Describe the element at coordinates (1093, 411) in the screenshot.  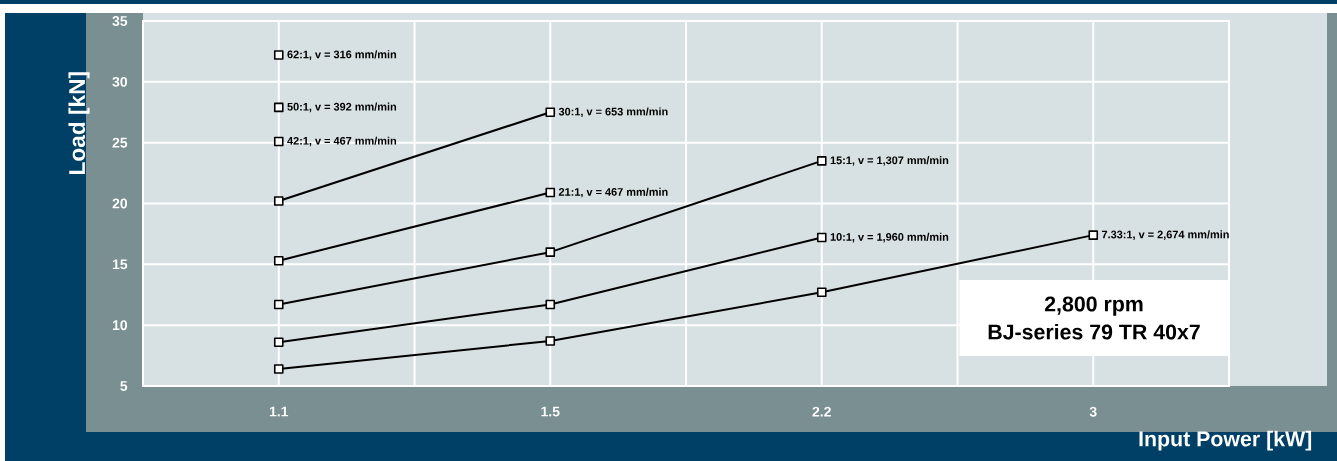
I see `x-tick-label: 3` at that location.